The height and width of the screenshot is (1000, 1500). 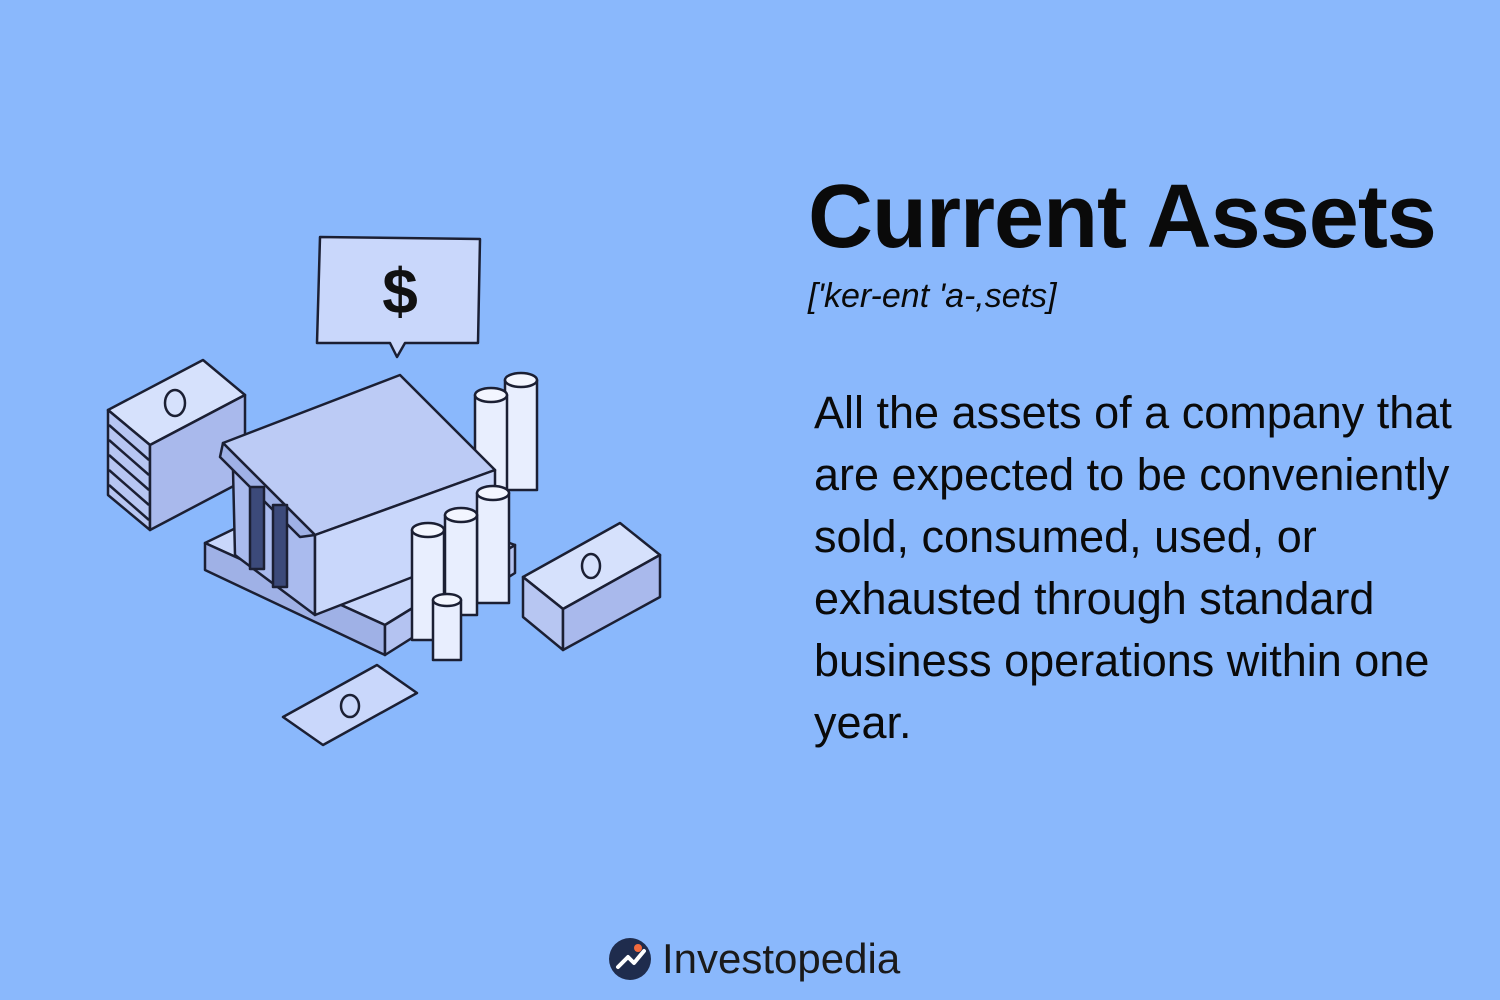 I want to click on term-title: Current Assets, so click(x=1122, y=217).